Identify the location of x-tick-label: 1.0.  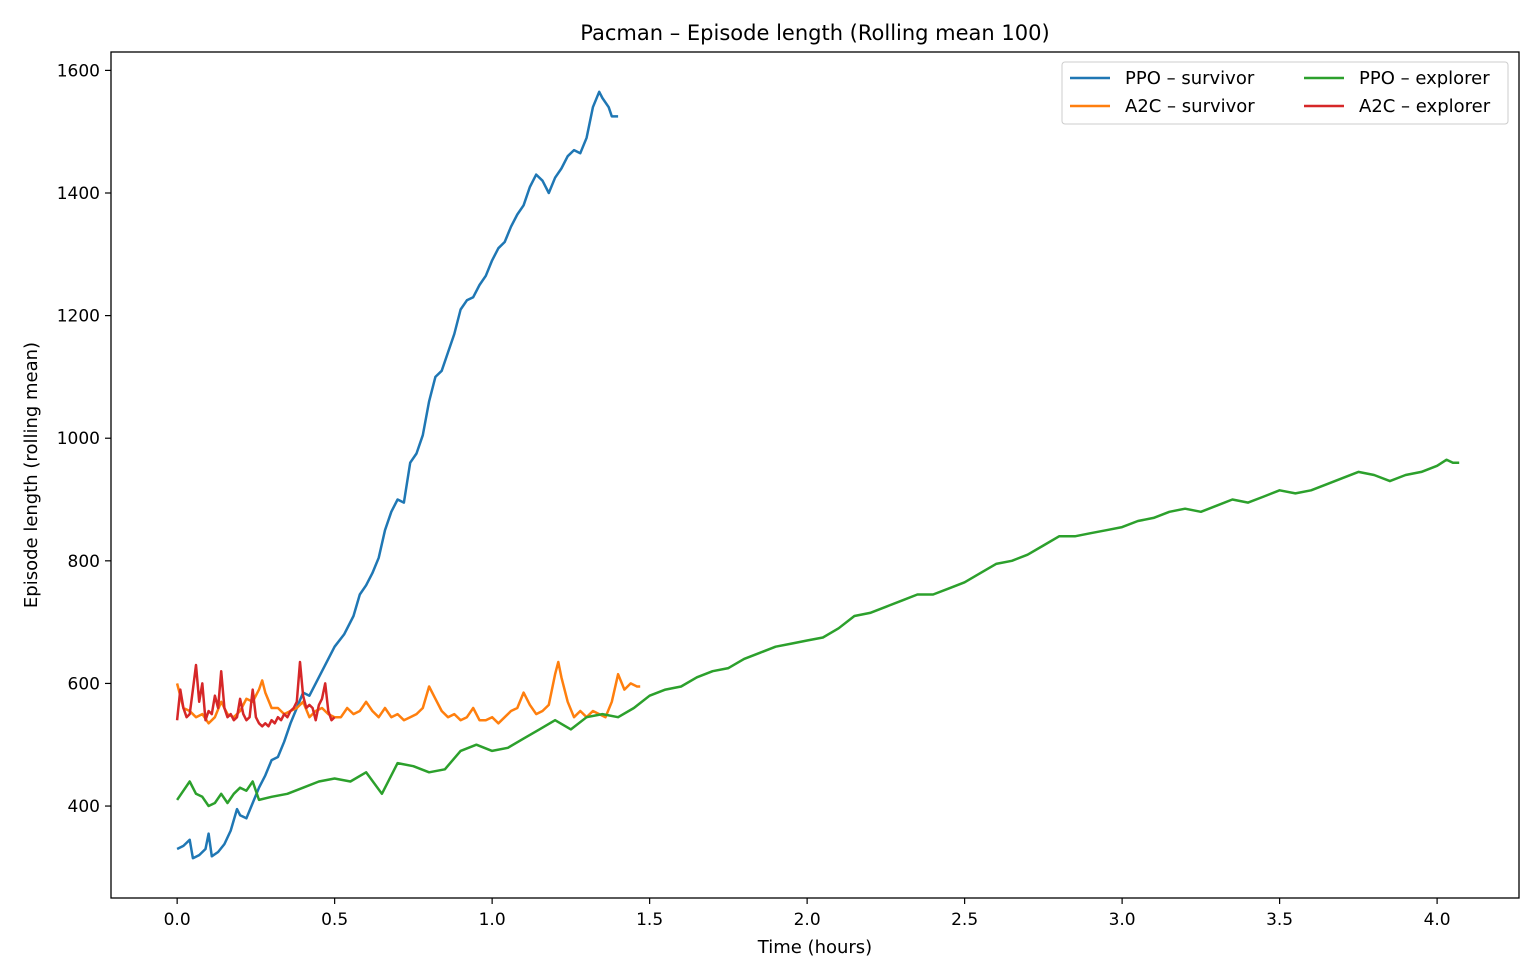
(492, 920).